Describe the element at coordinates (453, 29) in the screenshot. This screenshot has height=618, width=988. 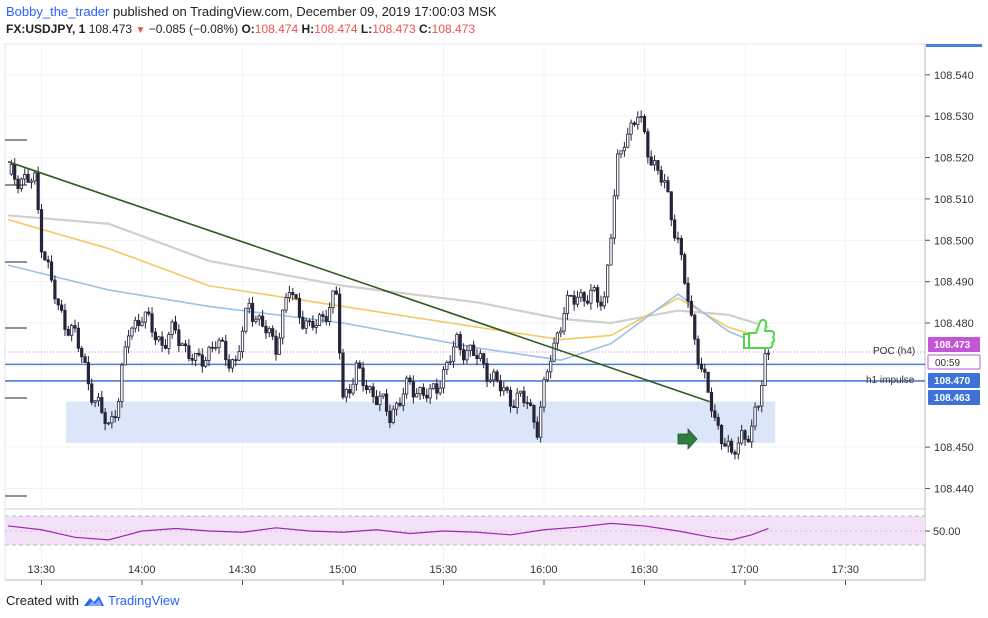
I see `close-value: 108.473` at that location.